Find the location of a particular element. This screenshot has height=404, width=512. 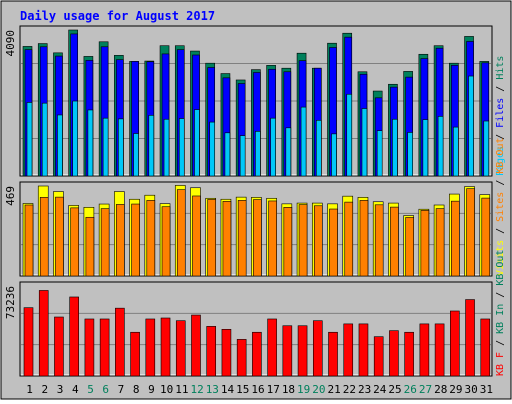

day-label-6: 6 is located at coordinates (105, 389).